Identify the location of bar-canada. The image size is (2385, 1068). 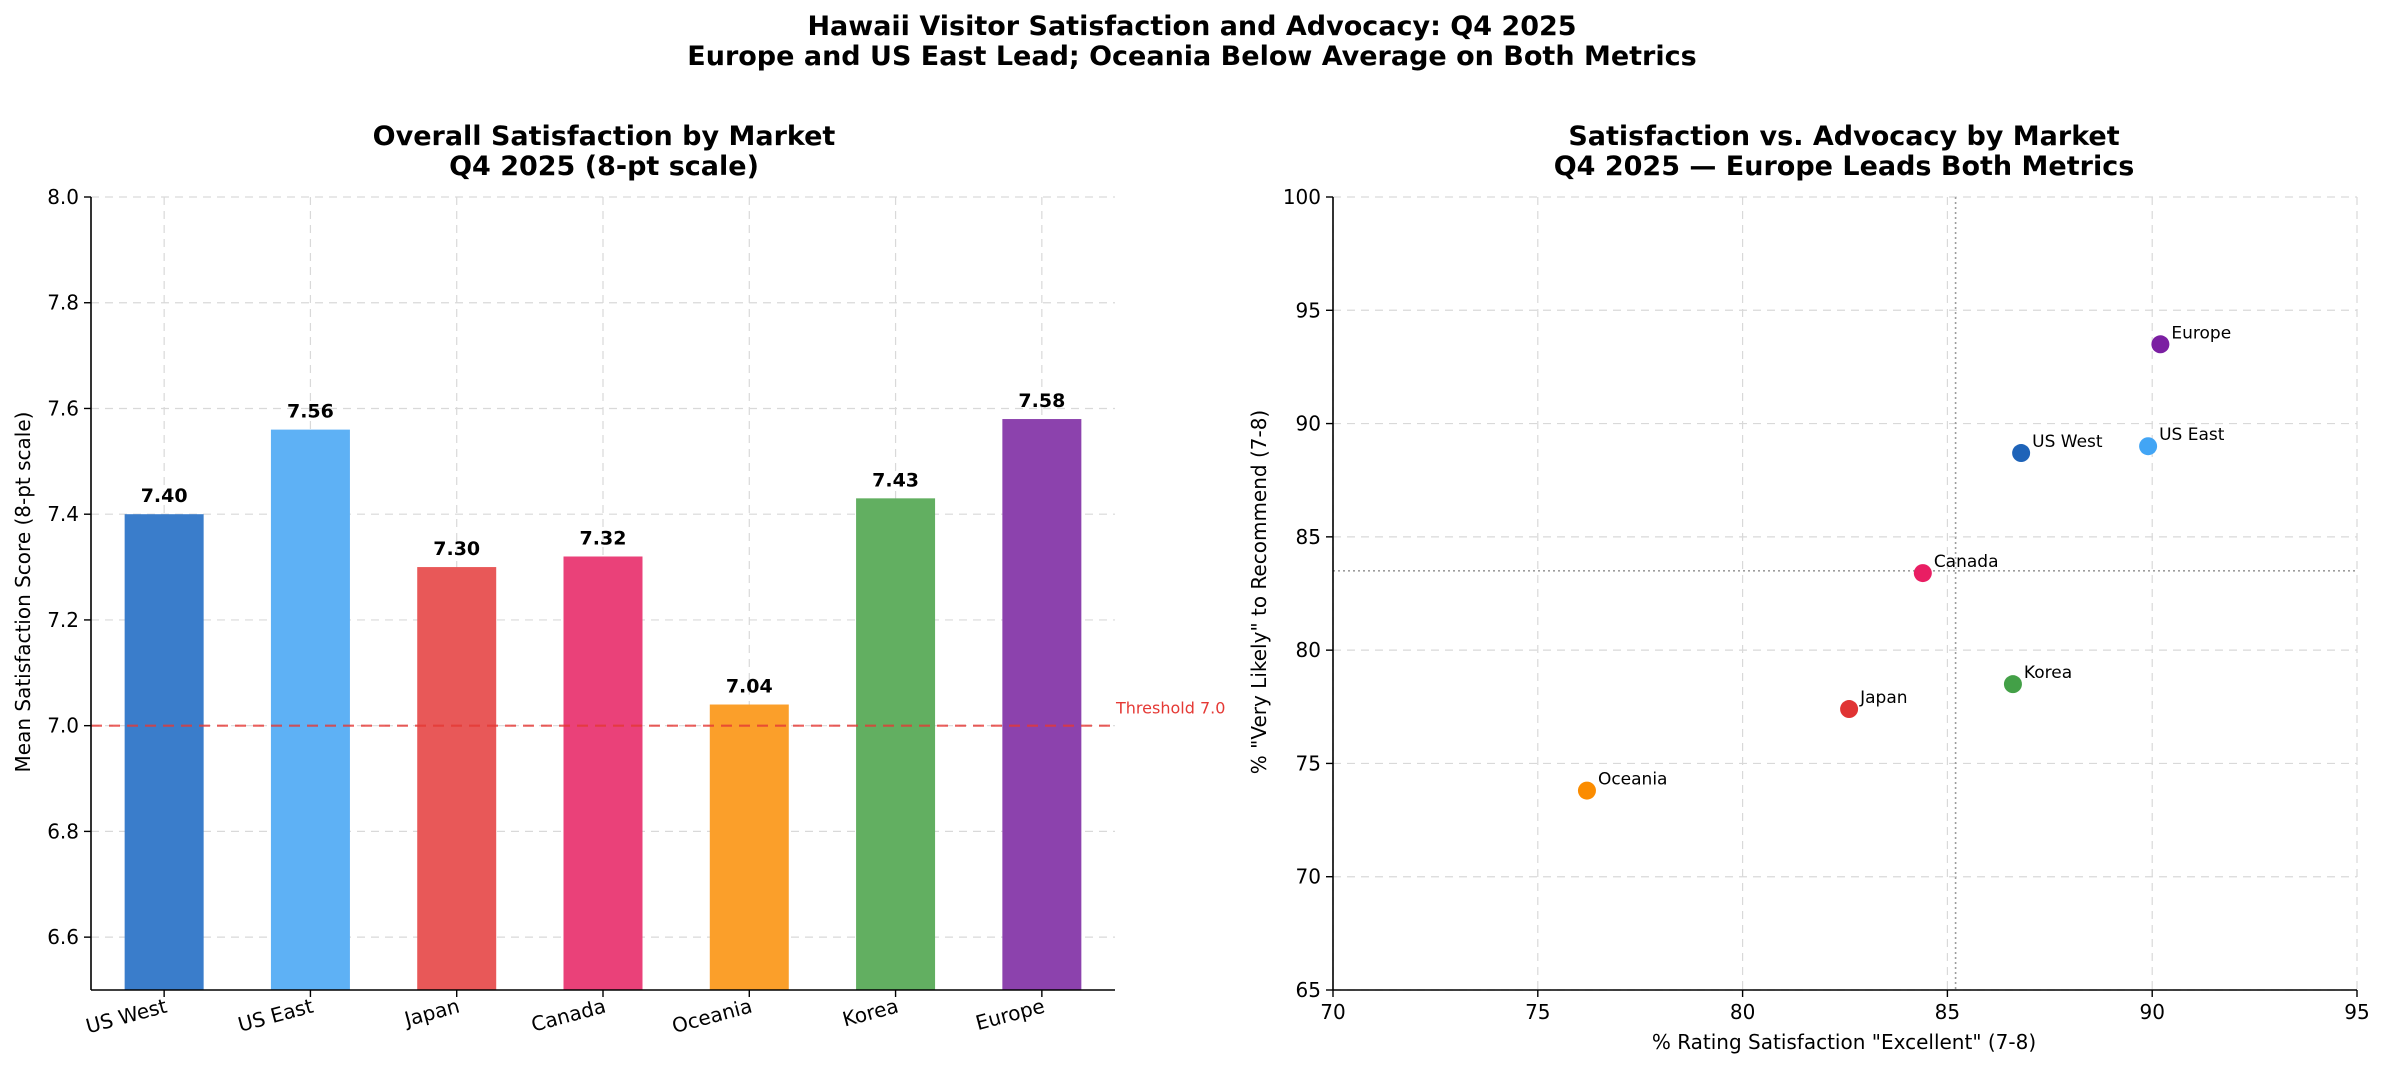
(603, 773).